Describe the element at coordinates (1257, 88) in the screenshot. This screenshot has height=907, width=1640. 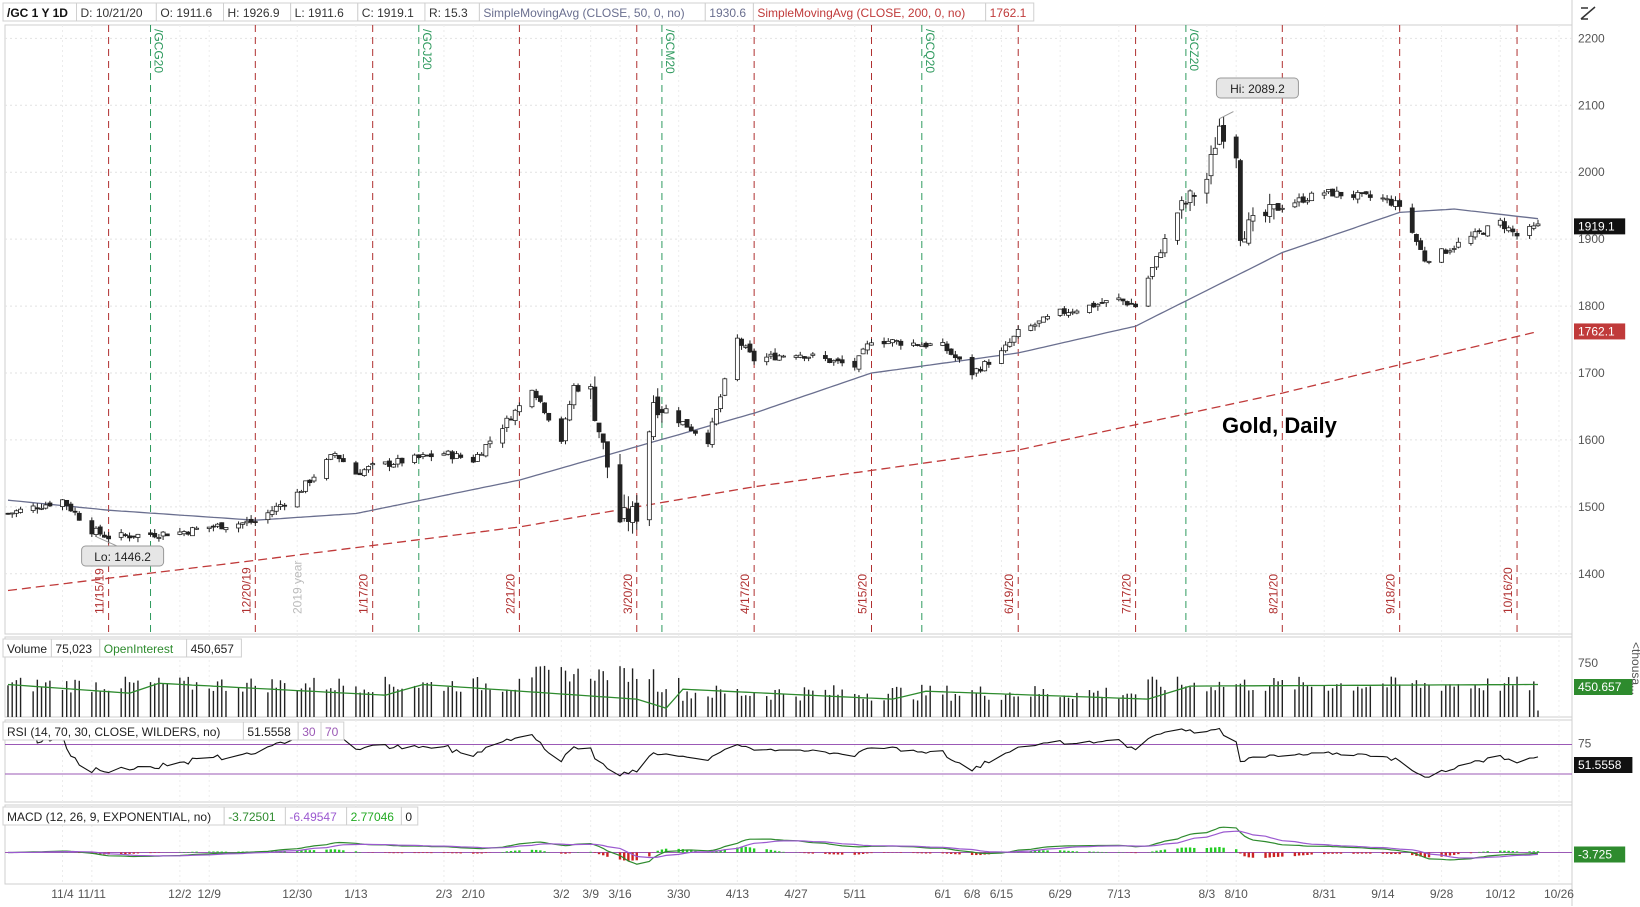
I see `high-label-box` at that location.